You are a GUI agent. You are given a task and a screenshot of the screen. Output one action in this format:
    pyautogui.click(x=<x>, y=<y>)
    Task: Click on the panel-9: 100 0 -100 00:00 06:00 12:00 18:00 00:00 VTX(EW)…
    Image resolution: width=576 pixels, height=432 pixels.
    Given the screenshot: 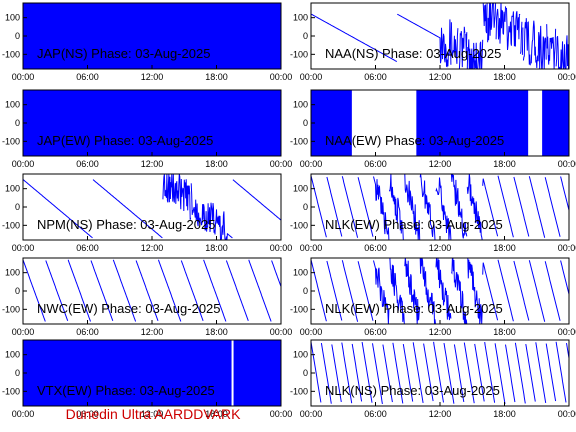 What is the action you would take?
    pyautogui.click(x=147, y=379)
    